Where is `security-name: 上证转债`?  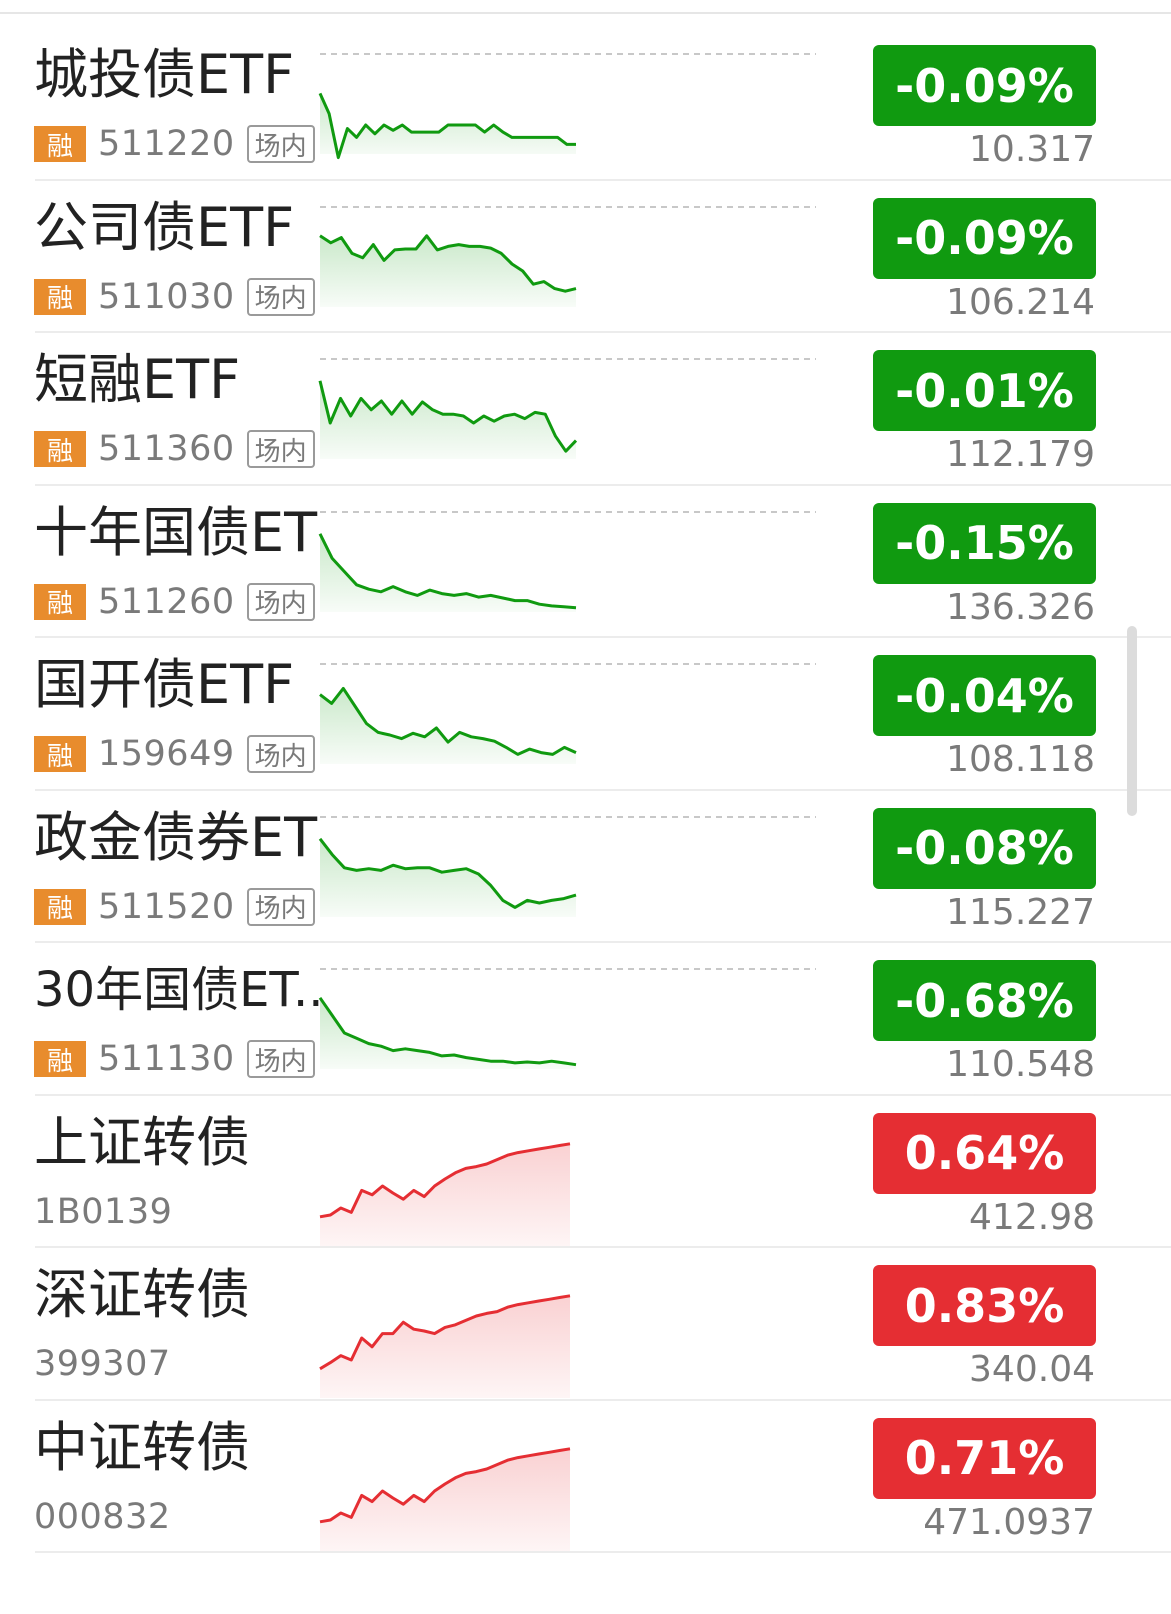
security-name: 上证转债 is located at coordinates (142, 1142).